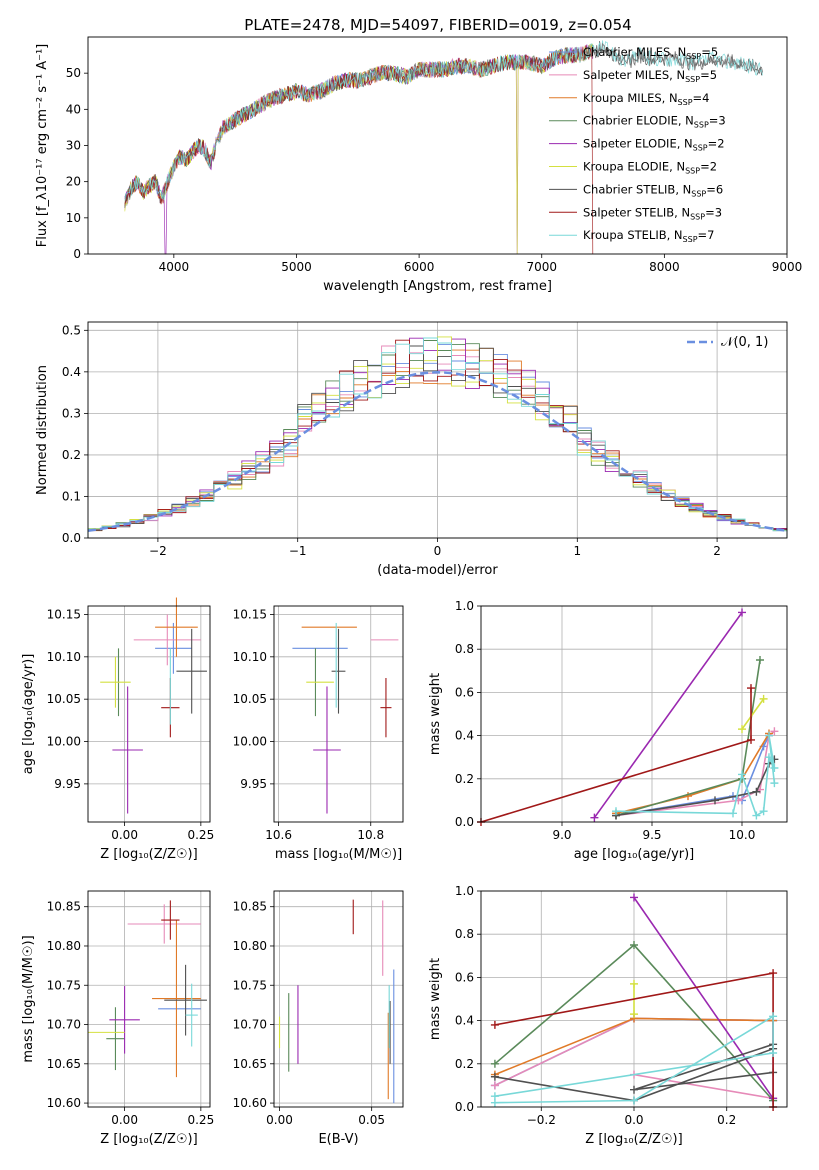 Image resolution: width=819 pixels, height=1170 pixels. Describe the element at coordinates (648, 236) in the screenshot. I see `legend-label: Kroupa STELIB, NSSP=7` at that location.